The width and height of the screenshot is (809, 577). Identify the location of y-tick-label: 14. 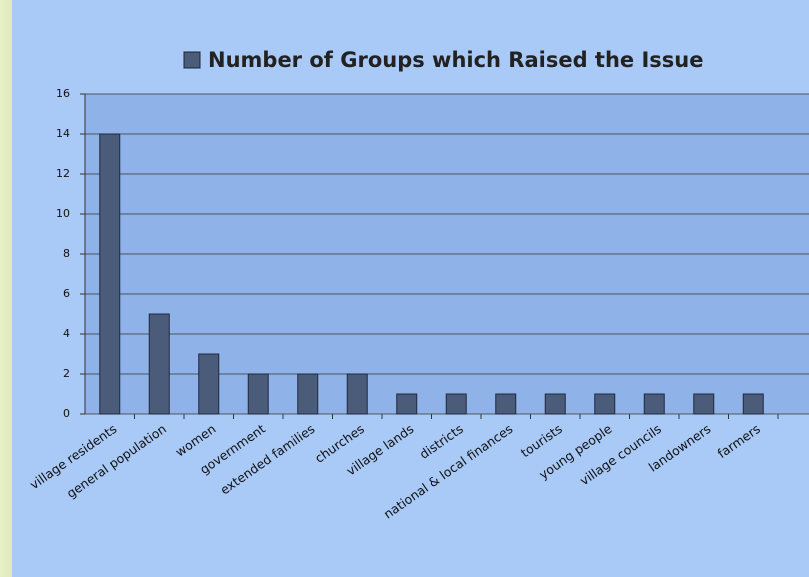
(63, 133).